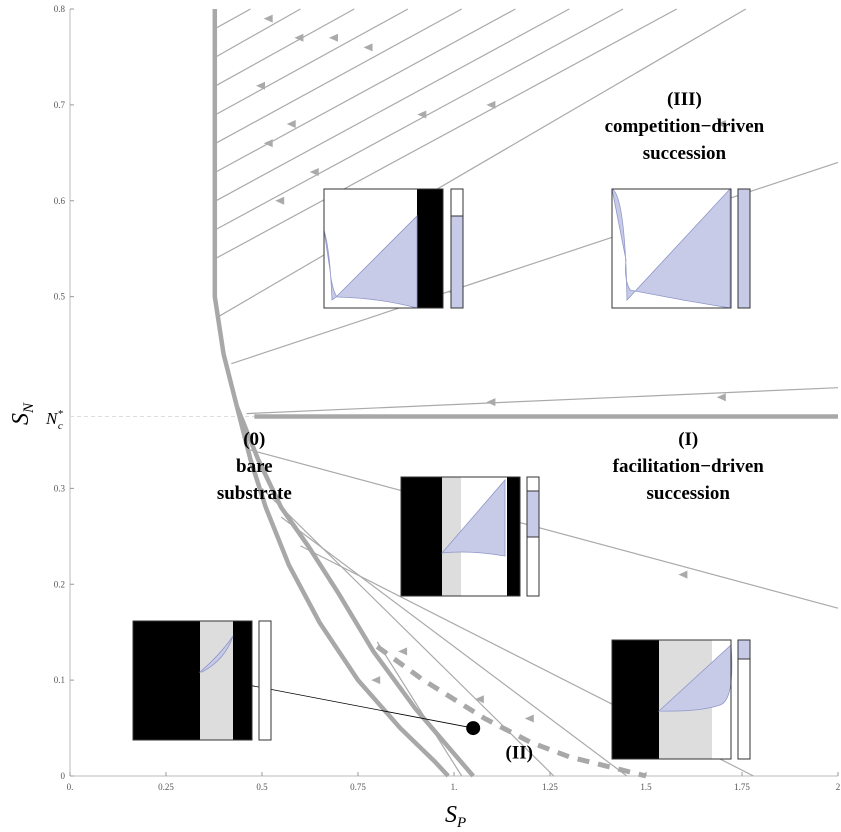  I want to click on region-label-line: (II), so click(519, 753).